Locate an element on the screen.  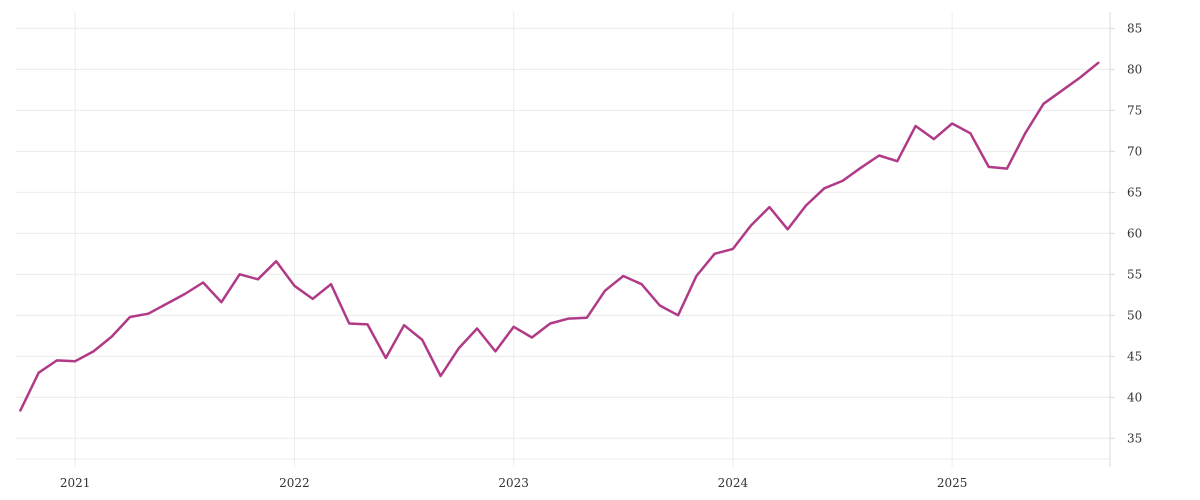
y-tick-label: 45 is located at coordinates (1134, 356).